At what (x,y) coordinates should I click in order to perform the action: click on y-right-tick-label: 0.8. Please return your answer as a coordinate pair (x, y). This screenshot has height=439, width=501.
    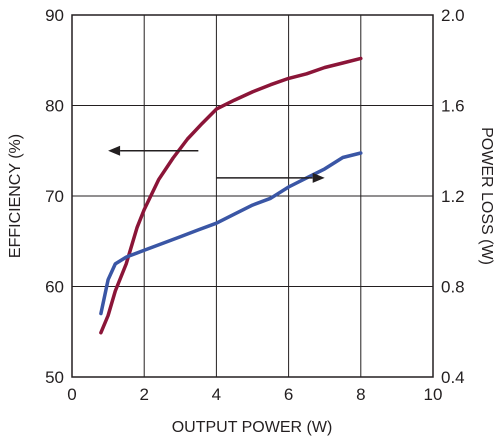
    Looking at the image, I should click on (453, 287).